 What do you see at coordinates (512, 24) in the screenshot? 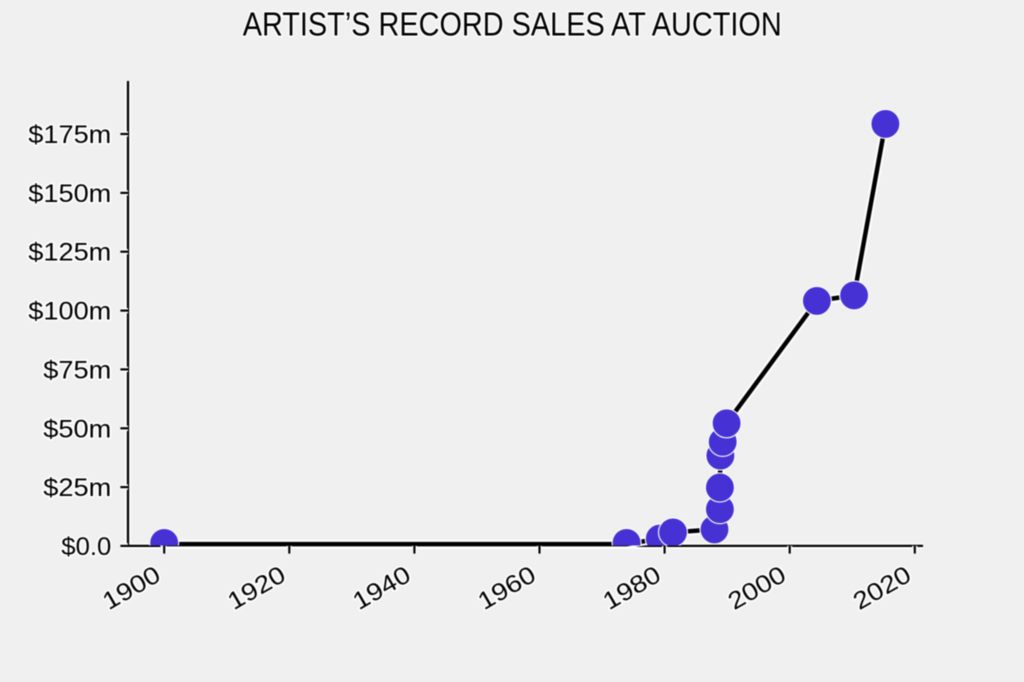
I see `svg-text:ARTIST’S RECORD SALES AT AUCTI: ARTIST’S RECORD SALES AT AUCTION` at bounding box center [512, 24].